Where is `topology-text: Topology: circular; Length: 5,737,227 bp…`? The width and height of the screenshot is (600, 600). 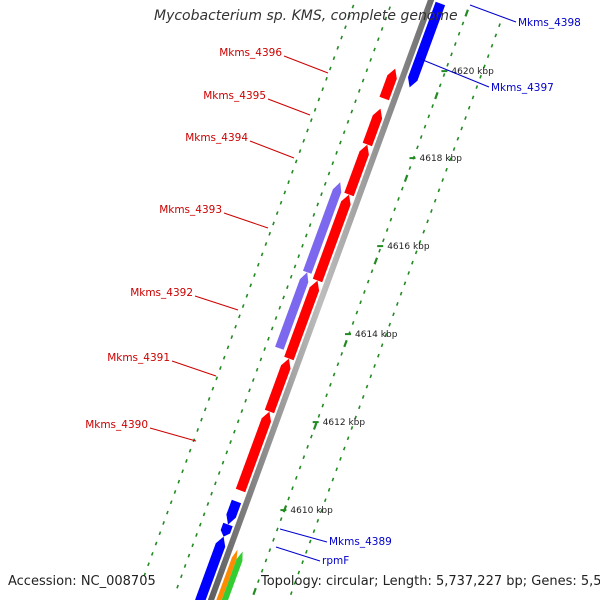
topology-text: Topology: circular; Length: 5,737,227 bp… is located at coordinates (430, 581).